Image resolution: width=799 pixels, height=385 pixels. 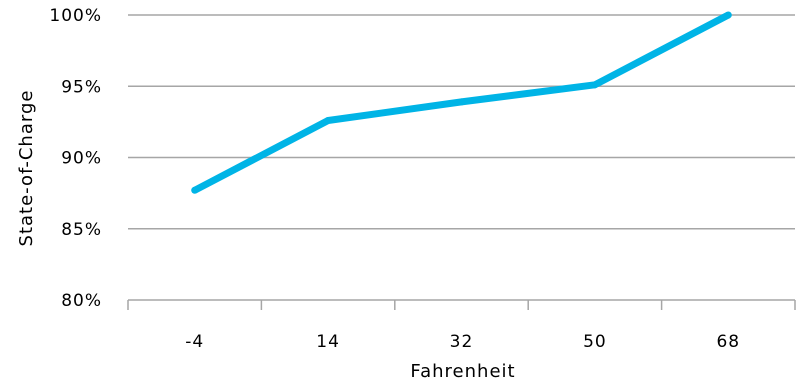 What do you see at coordinates (81, 301) in the screenshot?
I see `y-tick-label: 80%` at bounding box center [81, 301].